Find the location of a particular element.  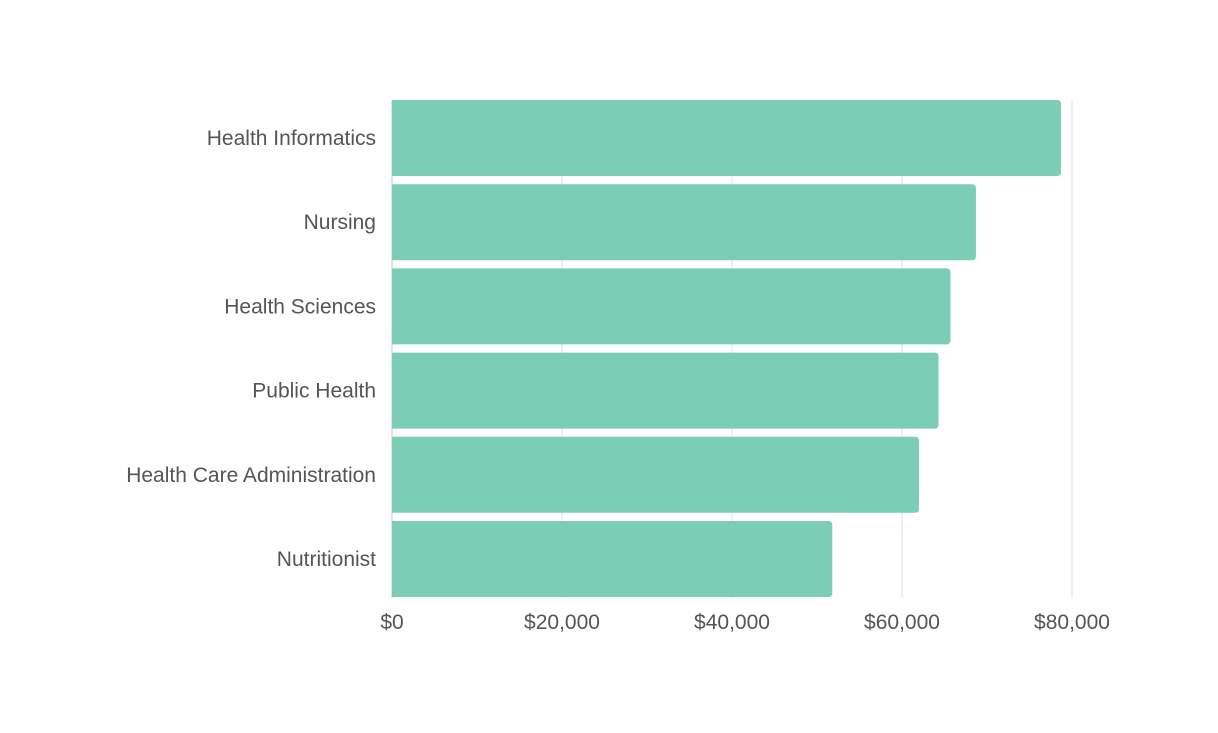

x-tick-label: $40,000 is located at coordinates (732, 622).